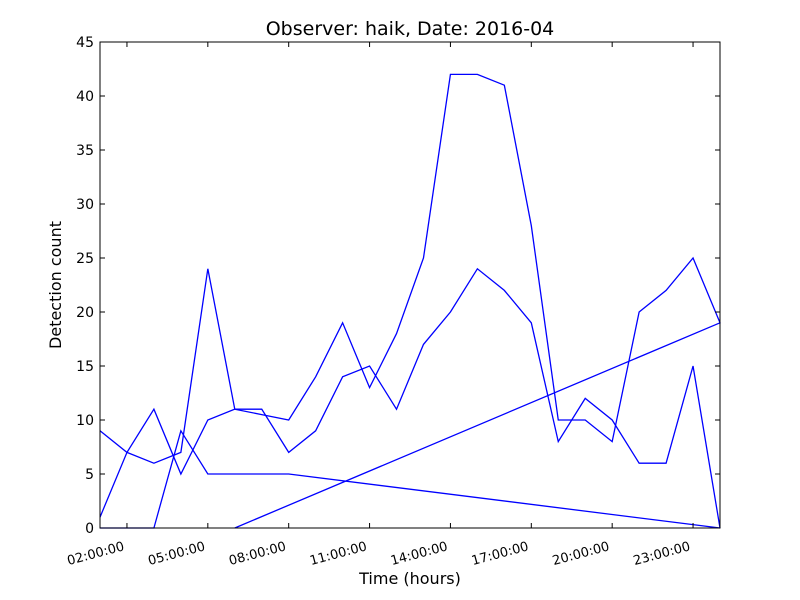 The image size is (800, 600). I want to click on y-tick-label: 40, so click(85, 97).